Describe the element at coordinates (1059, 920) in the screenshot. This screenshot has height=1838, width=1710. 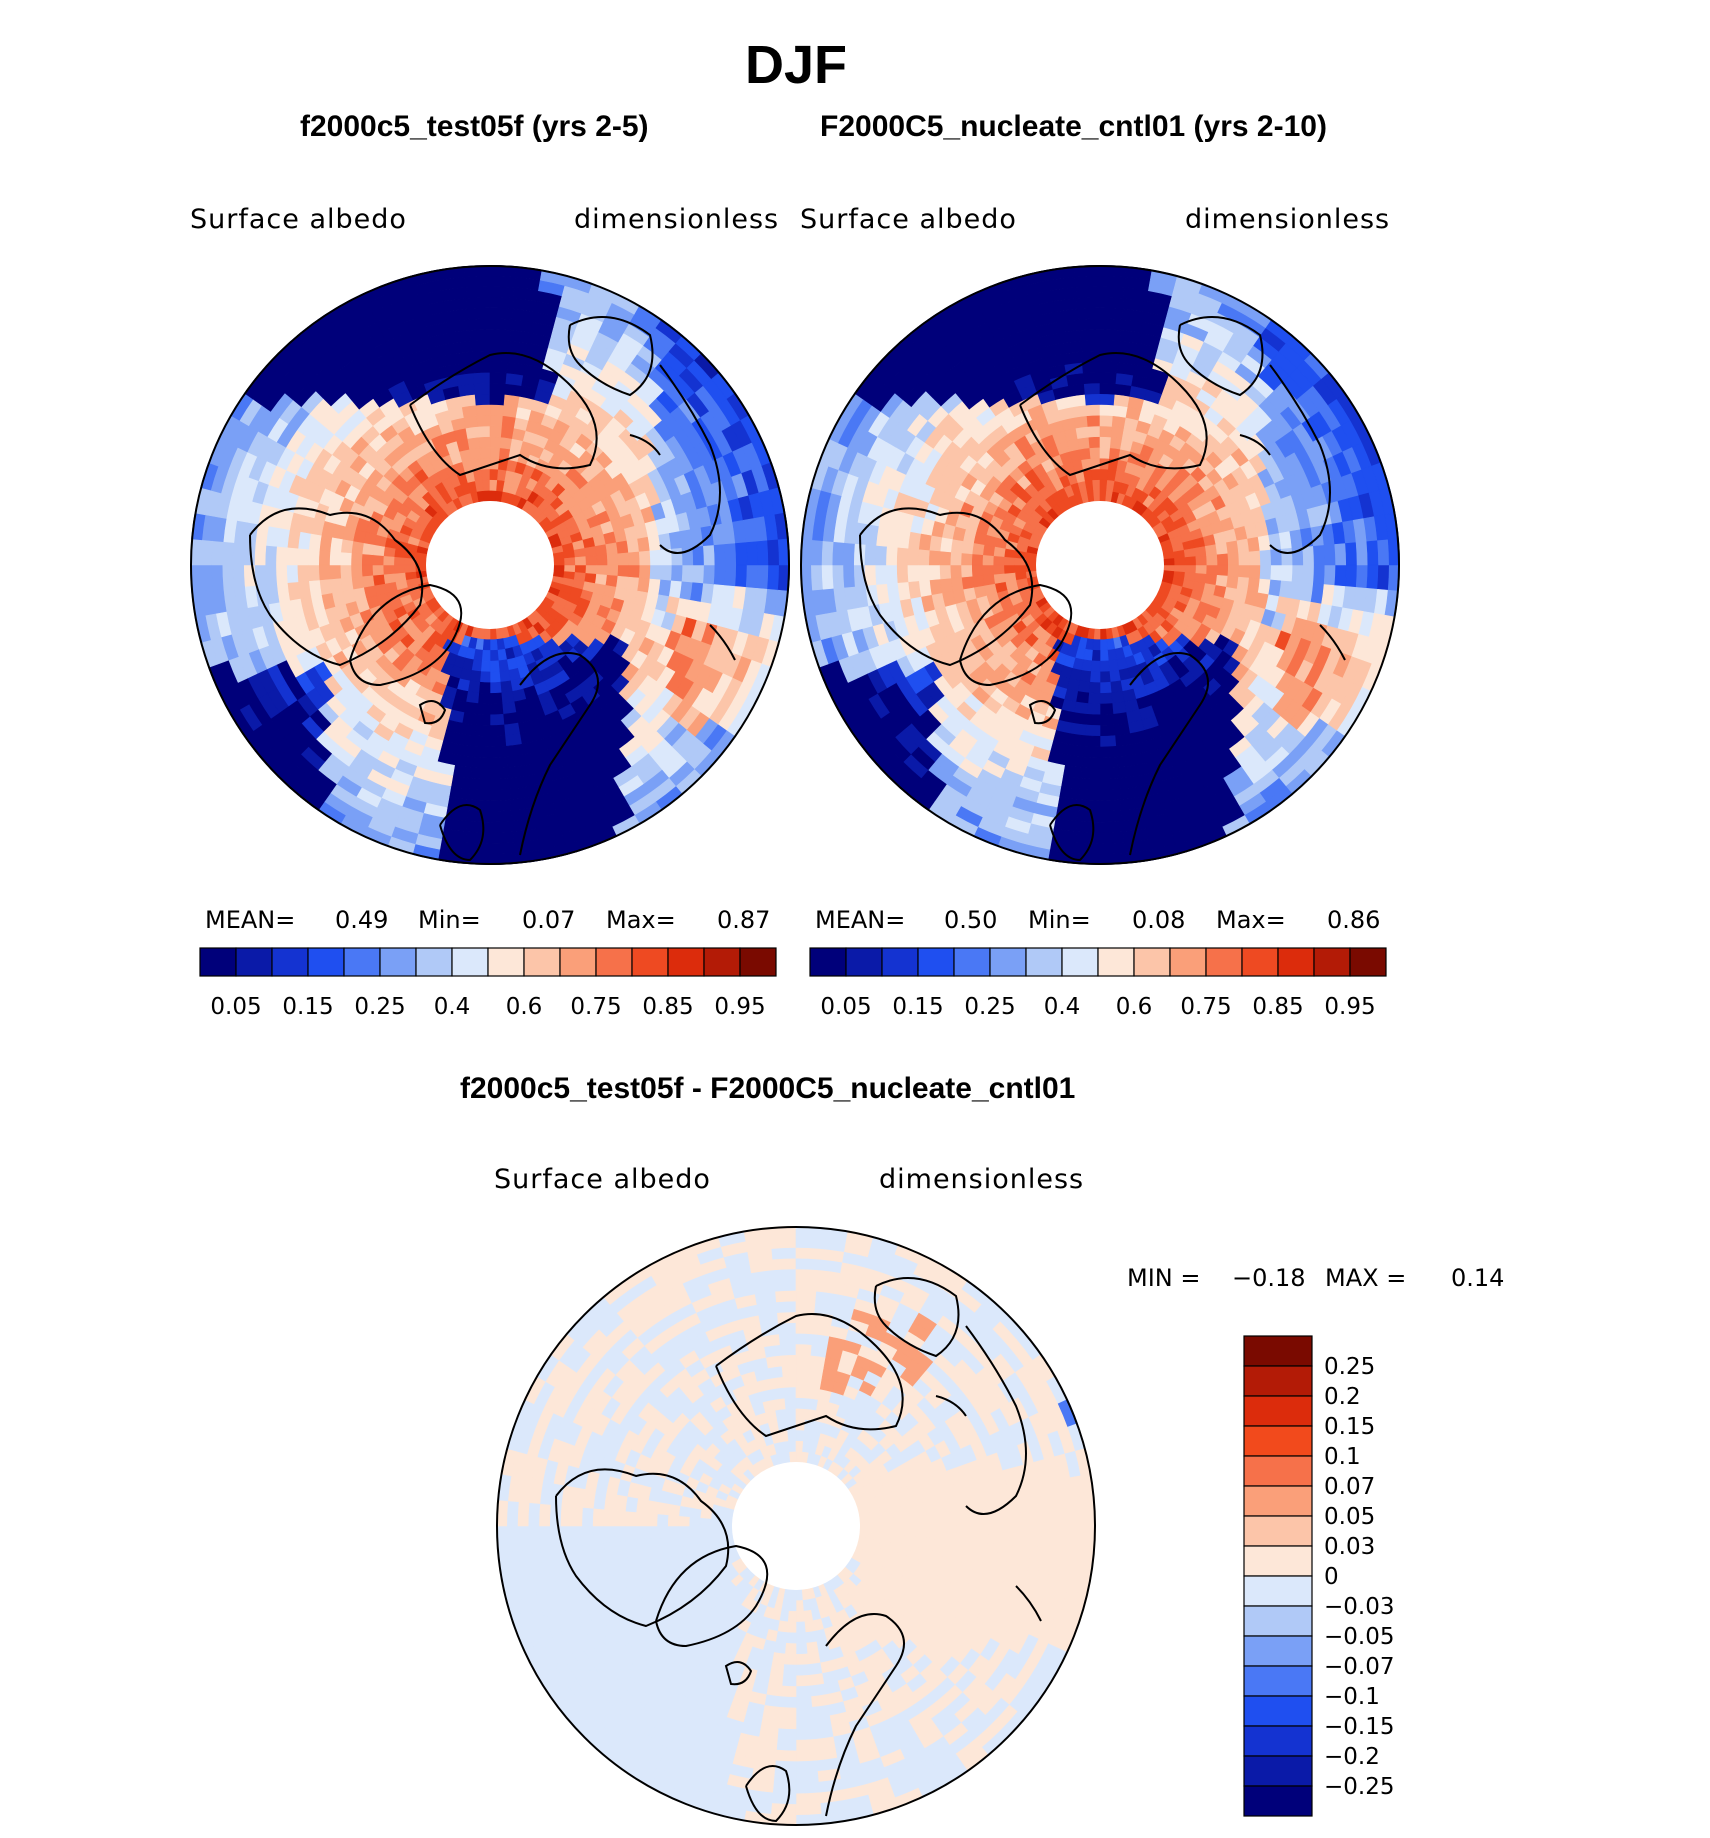
I see `panel-2-min-label: Min=` at that location.